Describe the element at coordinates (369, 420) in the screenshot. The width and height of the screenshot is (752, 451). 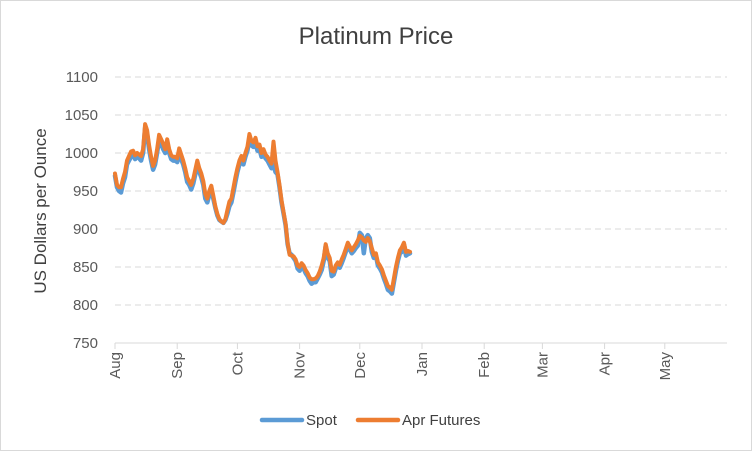
I see `legend: Spot Apr Futures` at that location.